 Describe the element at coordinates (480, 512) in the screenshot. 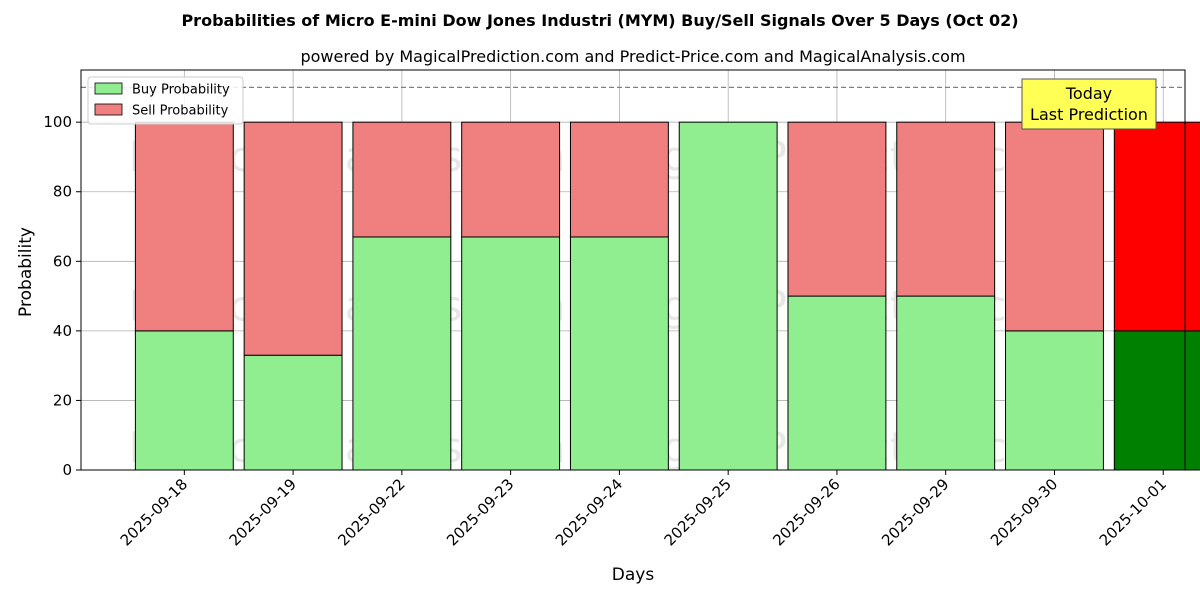

I see `x-tick-label: 2025-09-23` at that location.